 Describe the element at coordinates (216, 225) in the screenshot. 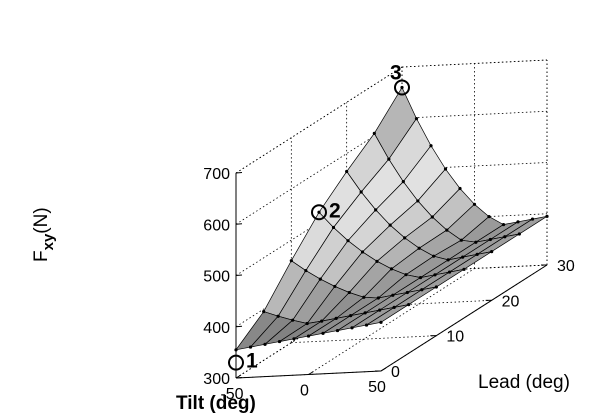

I see `tick-label-fxy: 600` at that location.